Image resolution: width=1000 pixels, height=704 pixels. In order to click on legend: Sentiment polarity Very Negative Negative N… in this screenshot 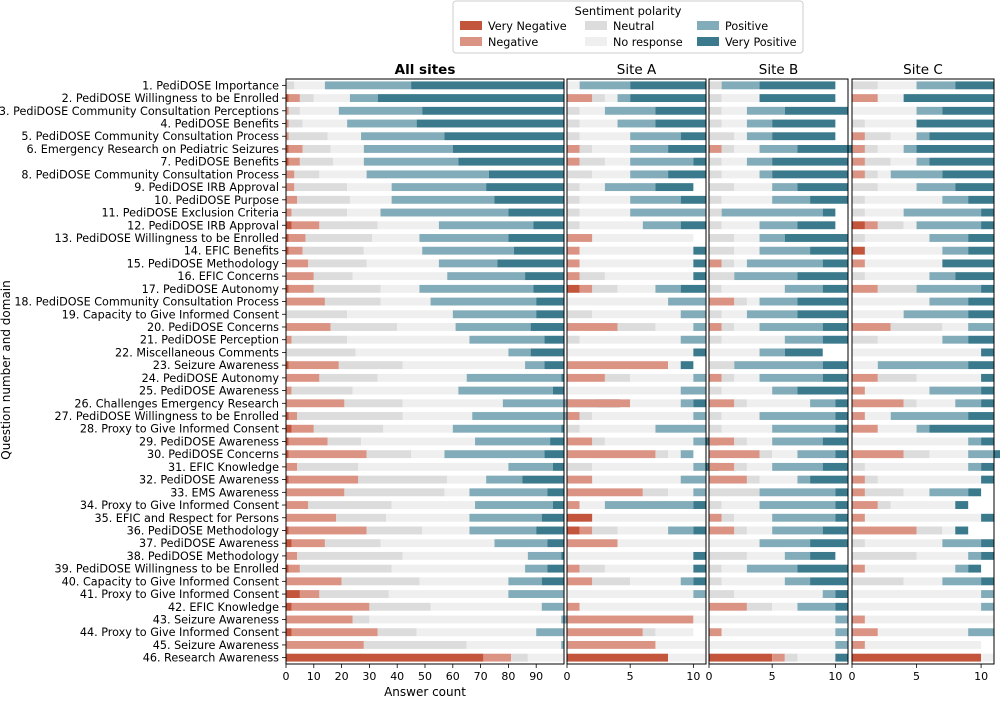, I will do `click(628, 27)`.